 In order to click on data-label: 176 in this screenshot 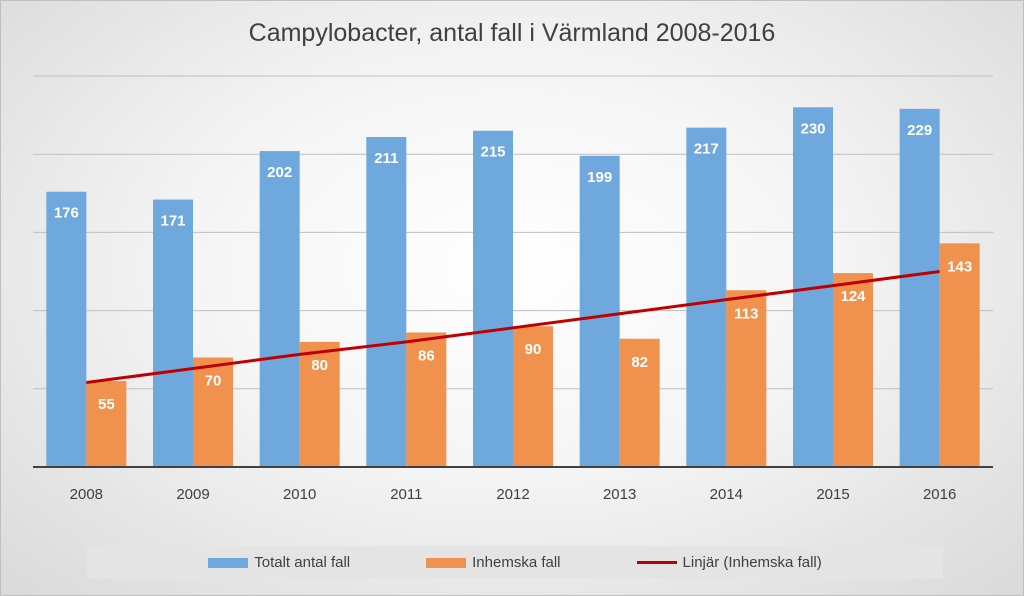, I will do `click(66, 213)`.